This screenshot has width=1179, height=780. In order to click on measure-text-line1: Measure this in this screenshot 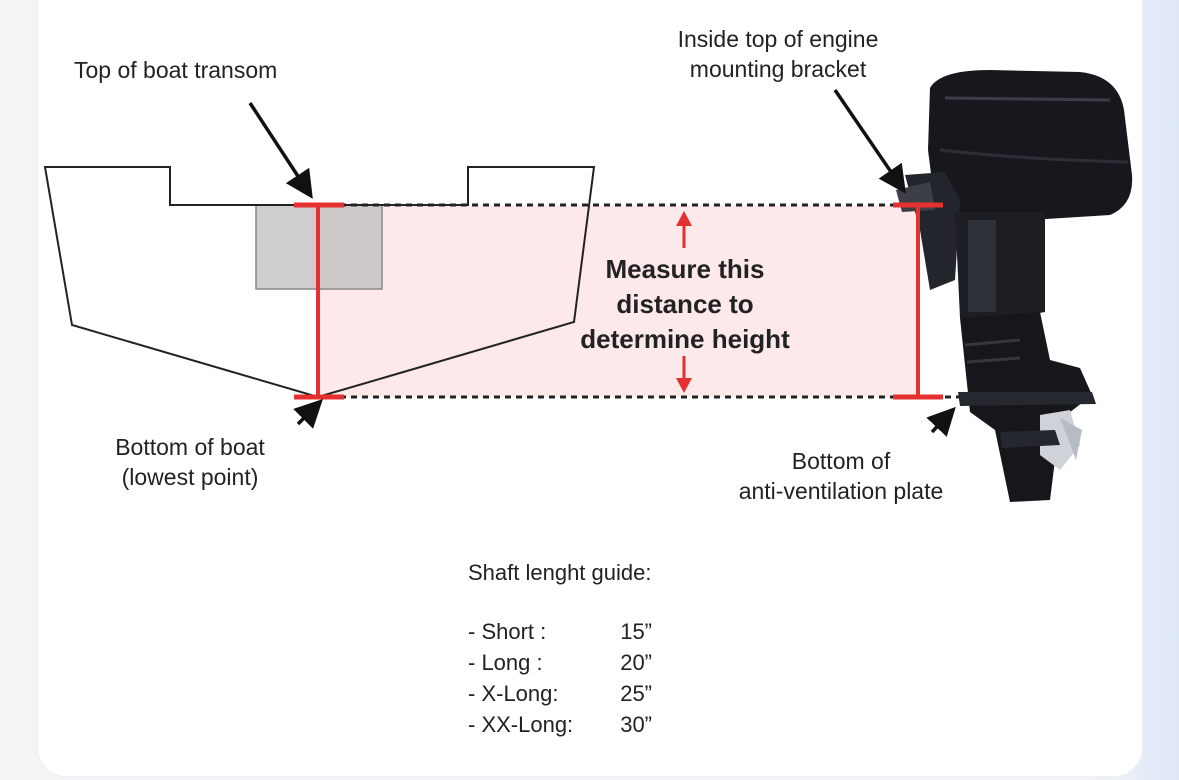, I will do `click(685, 269)`.